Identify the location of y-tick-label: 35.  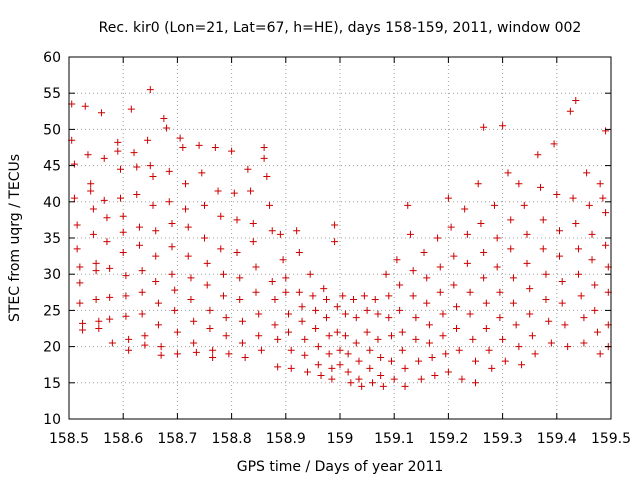
(52, 239).